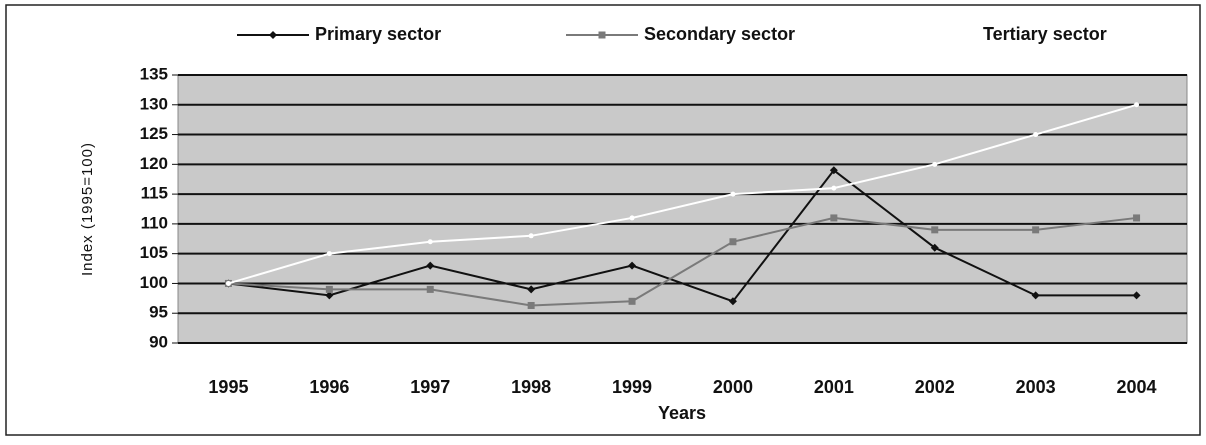  What do you see at coordinates (154, 73) in the screenshot?
I see `y-tick-label: 135` at bounding box center [154, 73].